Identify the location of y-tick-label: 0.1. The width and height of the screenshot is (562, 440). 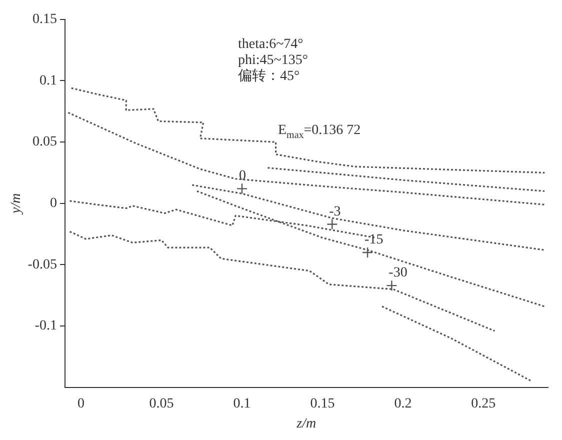
(48, 80).